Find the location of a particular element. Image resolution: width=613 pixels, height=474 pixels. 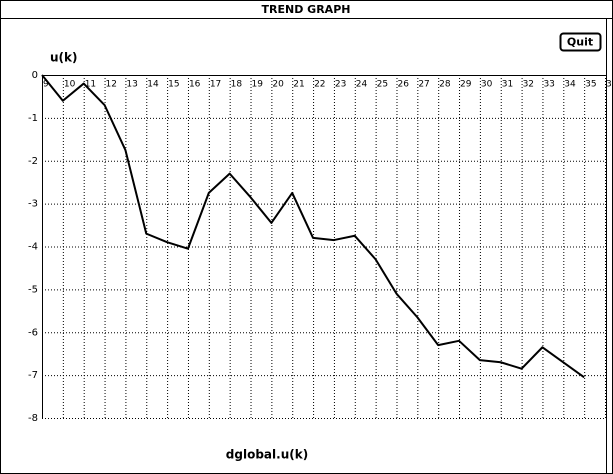

x-tick-label: 13 is located at coordinates (131, 85).